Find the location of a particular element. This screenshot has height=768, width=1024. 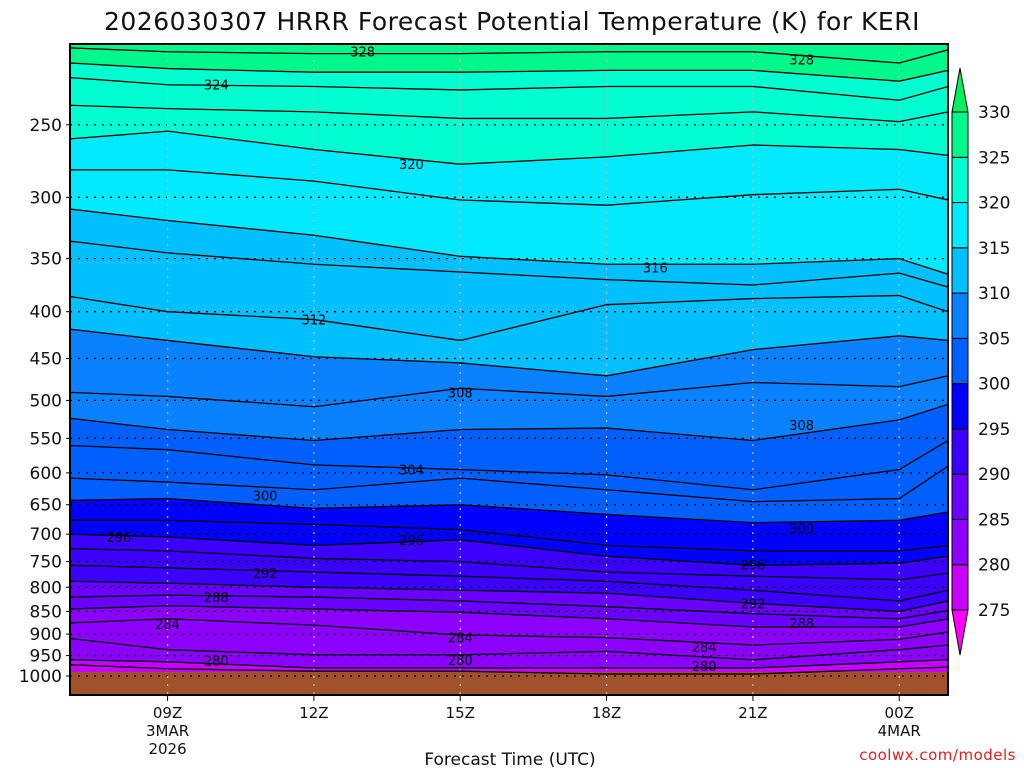

y-tick-label: 350 is located at coordinates (46, 260).